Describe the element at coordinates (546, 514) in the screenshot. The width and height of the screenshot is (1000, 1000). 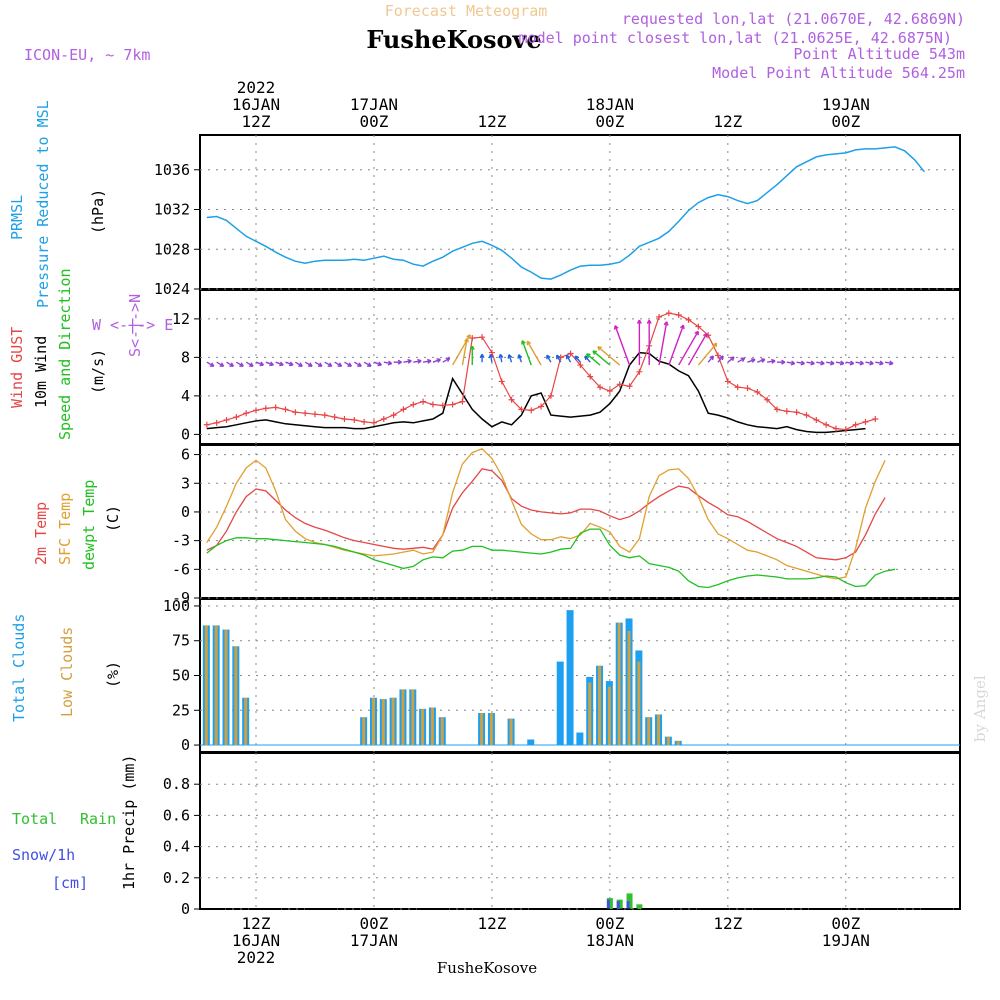
I see `temp-2m-line` at that location.